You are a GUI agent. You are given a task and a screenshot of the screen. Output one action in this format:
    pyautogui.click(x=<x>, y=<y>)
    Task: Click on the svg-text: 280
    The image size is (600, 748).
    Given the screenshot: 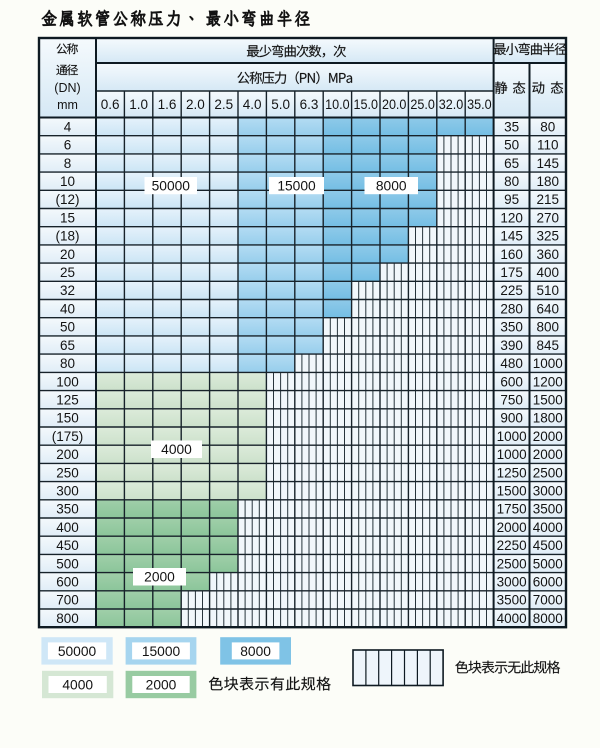 What is the action you would take?
    pyautogui.click(x=511, y=308)
    